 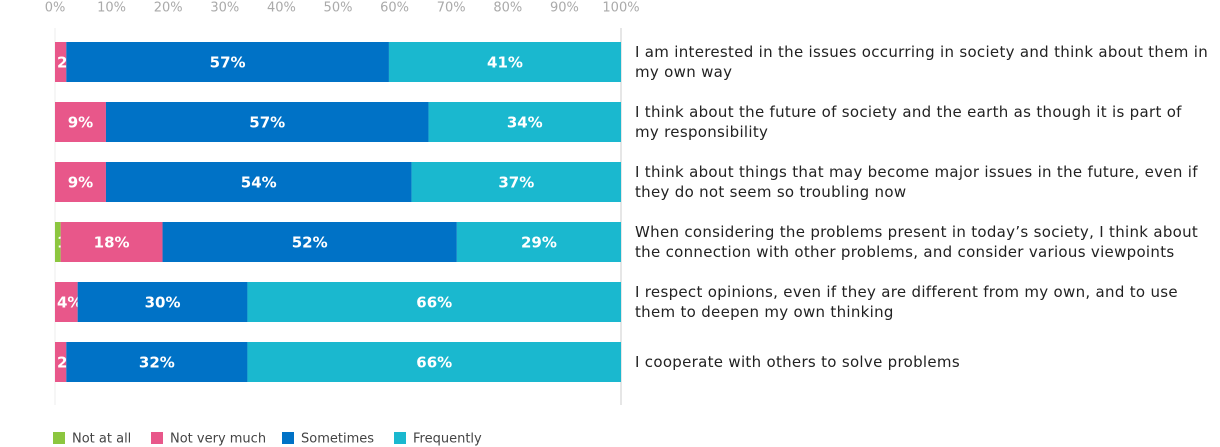 I want to click on legend-label: Frequently, so click(x=447, y=439).